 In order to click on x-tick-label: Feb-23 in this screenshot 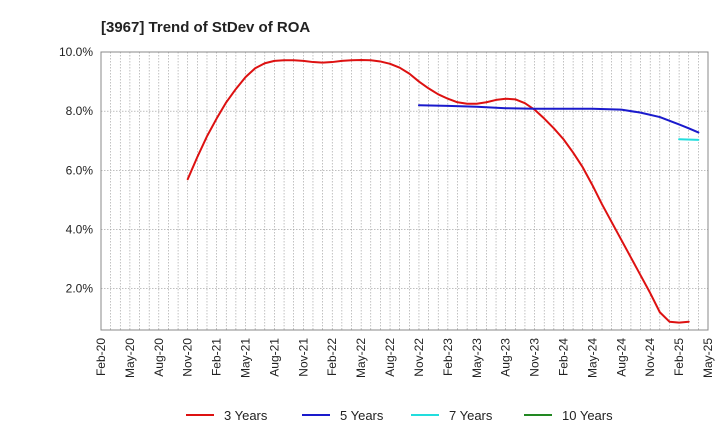, I will do `click(448, 357)`.